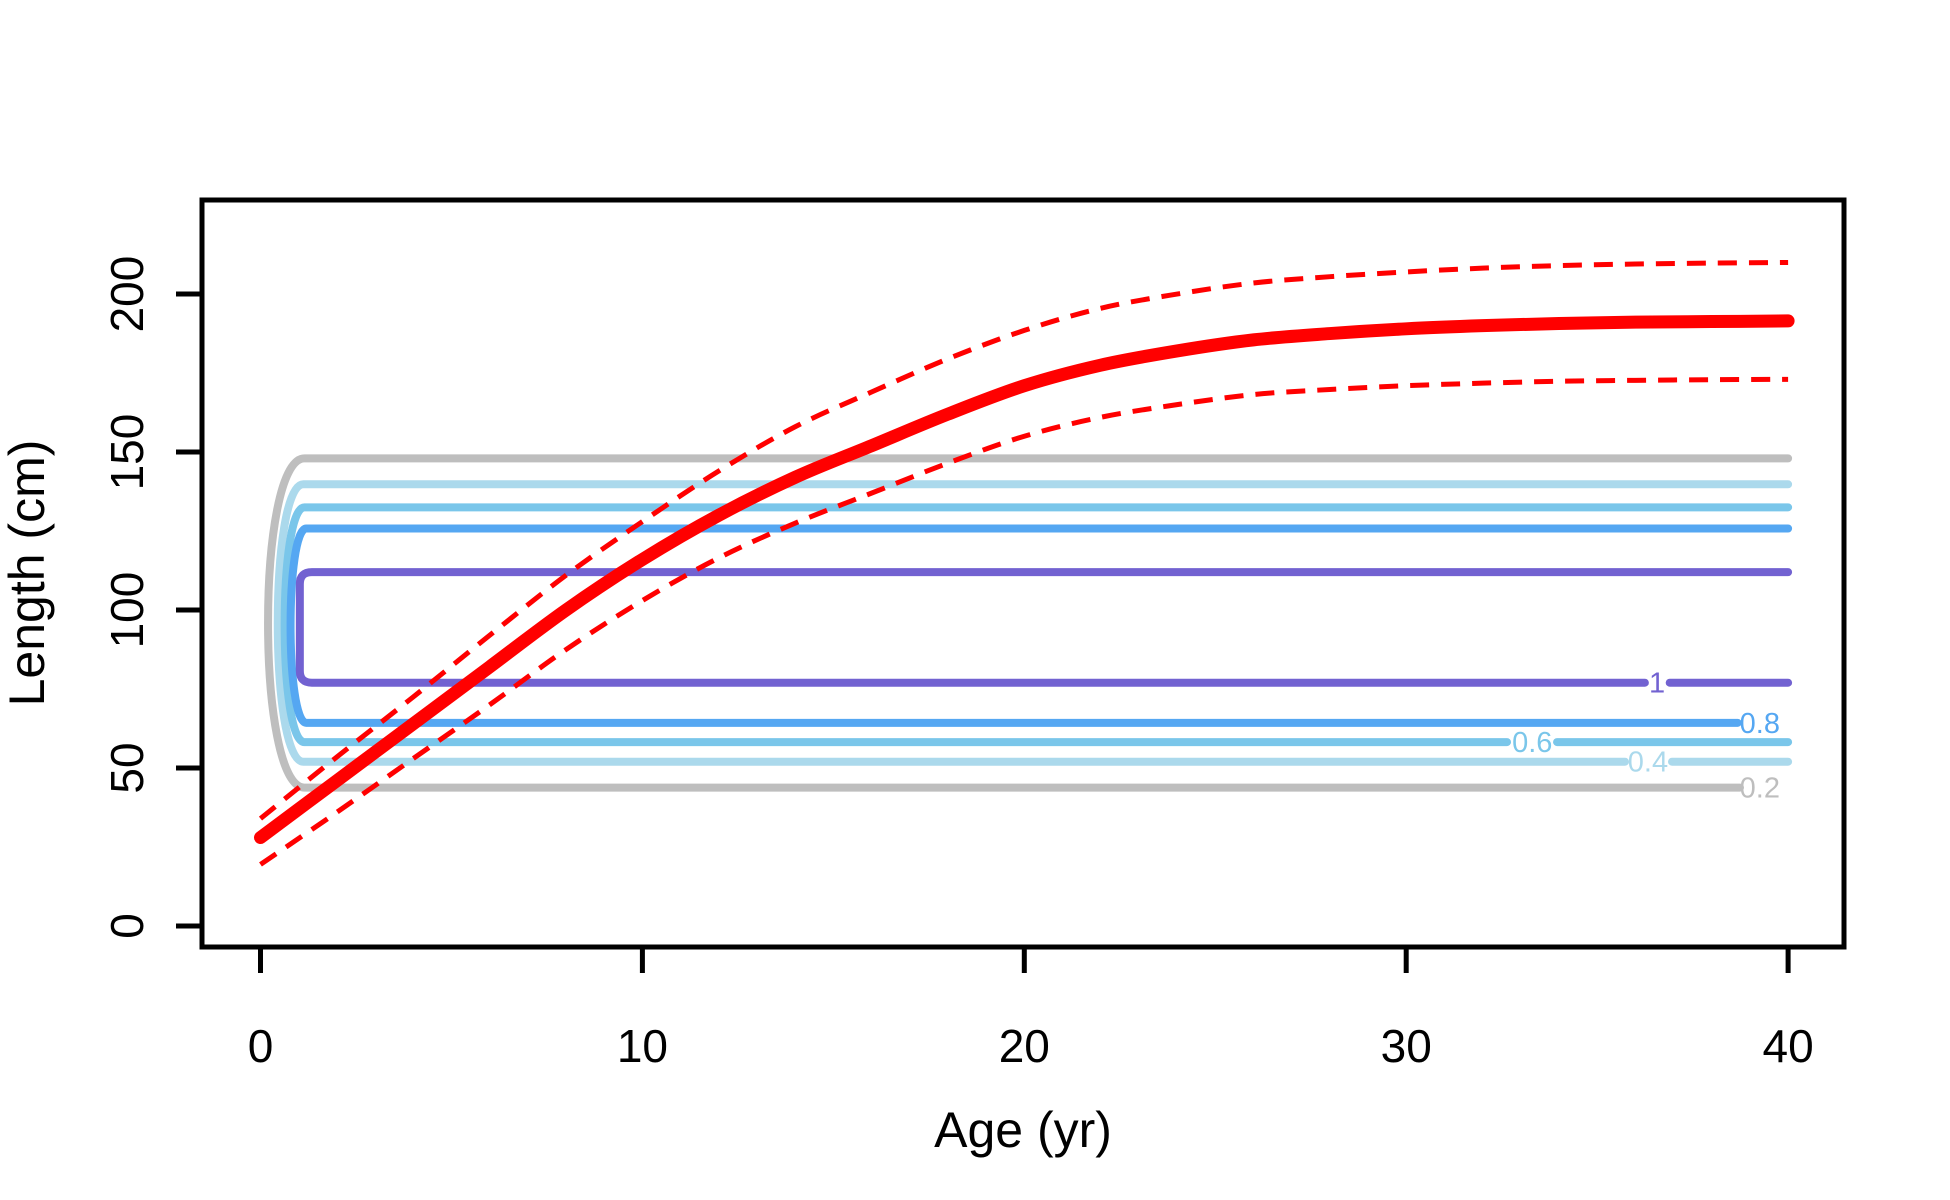  I want to click on y-tick-label: 0, so click(127, 926).